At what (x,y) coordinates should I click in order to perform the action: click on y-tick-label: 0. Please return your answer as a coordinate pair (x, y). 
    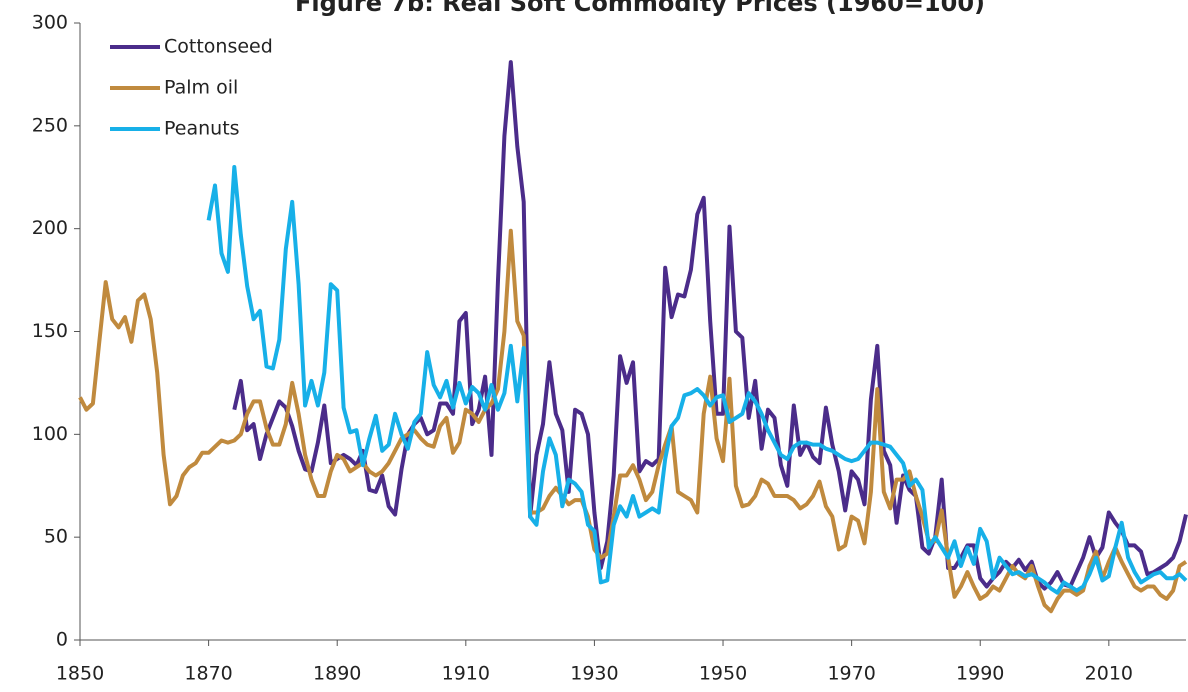
    Looking at the image, I should click on (62, 640).